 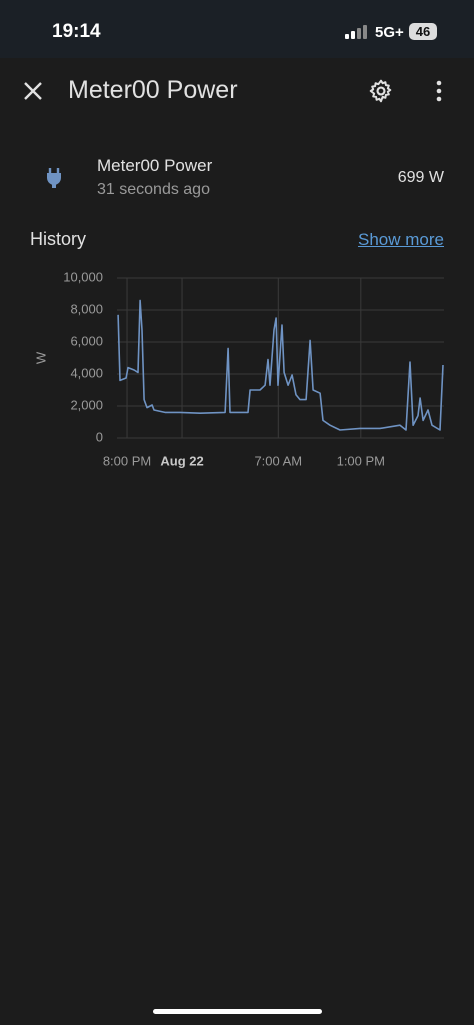 What do you see at coordinates (401, 239) in the screenshot?
I see `show-more-link: Show more` at bounding box center [401, 239].